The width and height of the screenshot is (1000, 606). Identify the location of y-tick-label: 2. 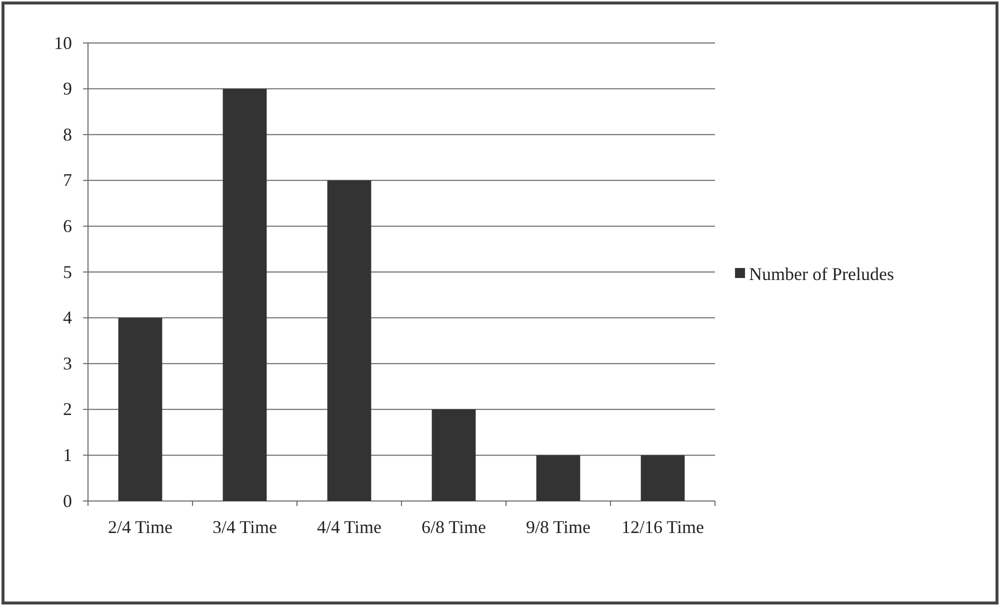
(67, 409).